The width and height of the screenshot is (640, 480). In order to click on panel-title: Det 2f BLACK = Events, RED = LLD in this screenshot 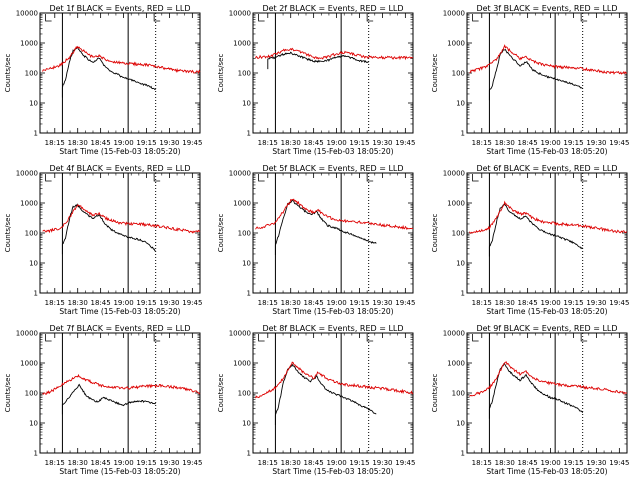, I will do `click(332, 8)`.